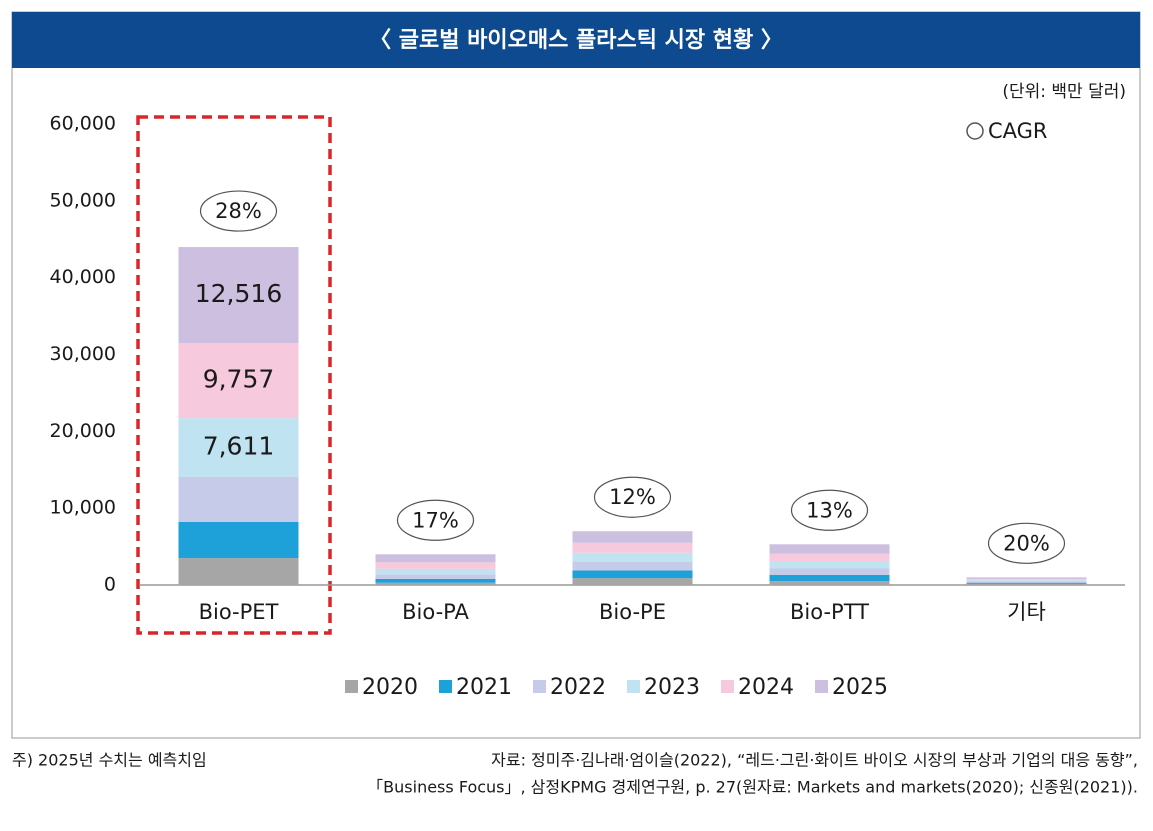 This screenshot has width=1153, height=831. I want to click on cagr-label: 28%, so click(238, 211).